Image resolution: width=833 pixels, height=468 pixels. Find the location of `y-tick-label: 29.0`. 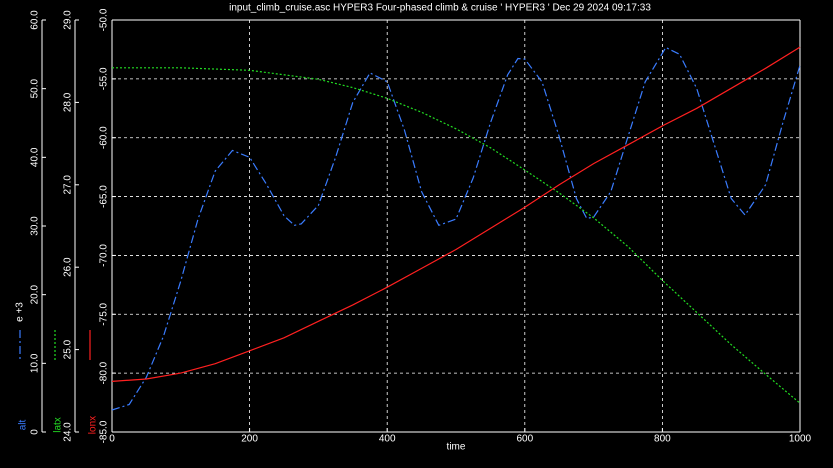

y-tick-label: 29.0 is located at coordinates (68, 20).